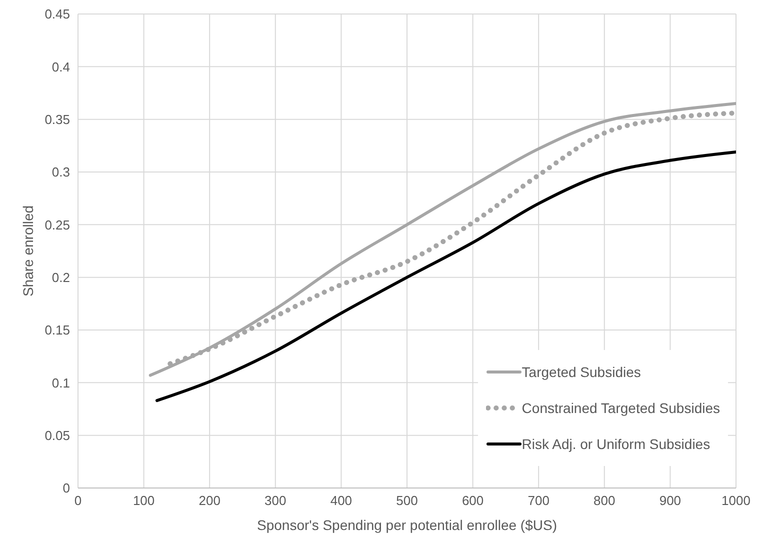 The width and height of the screenshot is (769, 556). What do you see at coordinates (66, 488) in the screenshot?
I see `y-tick-label: 0` at bounding box center [66, 488].